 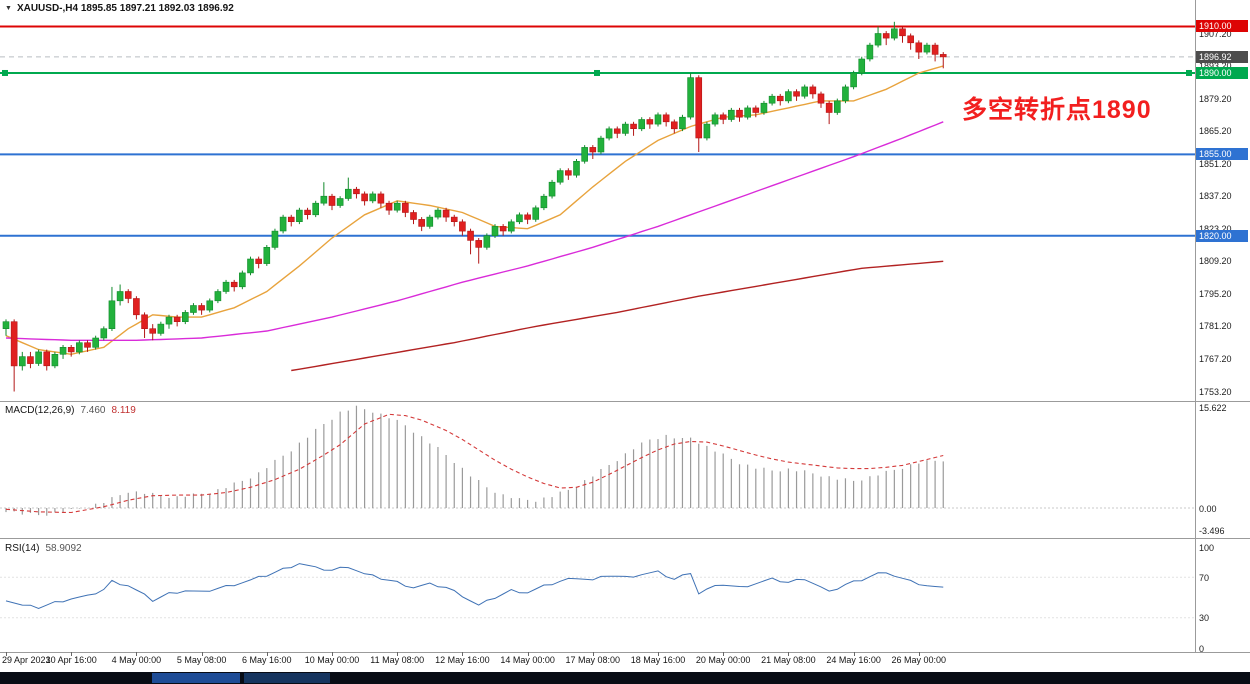 What do you see at coordinates (1222, 26) in the screenshot?
I see `price-level-badge: 1910.00` at bounding box center [1222, 26].